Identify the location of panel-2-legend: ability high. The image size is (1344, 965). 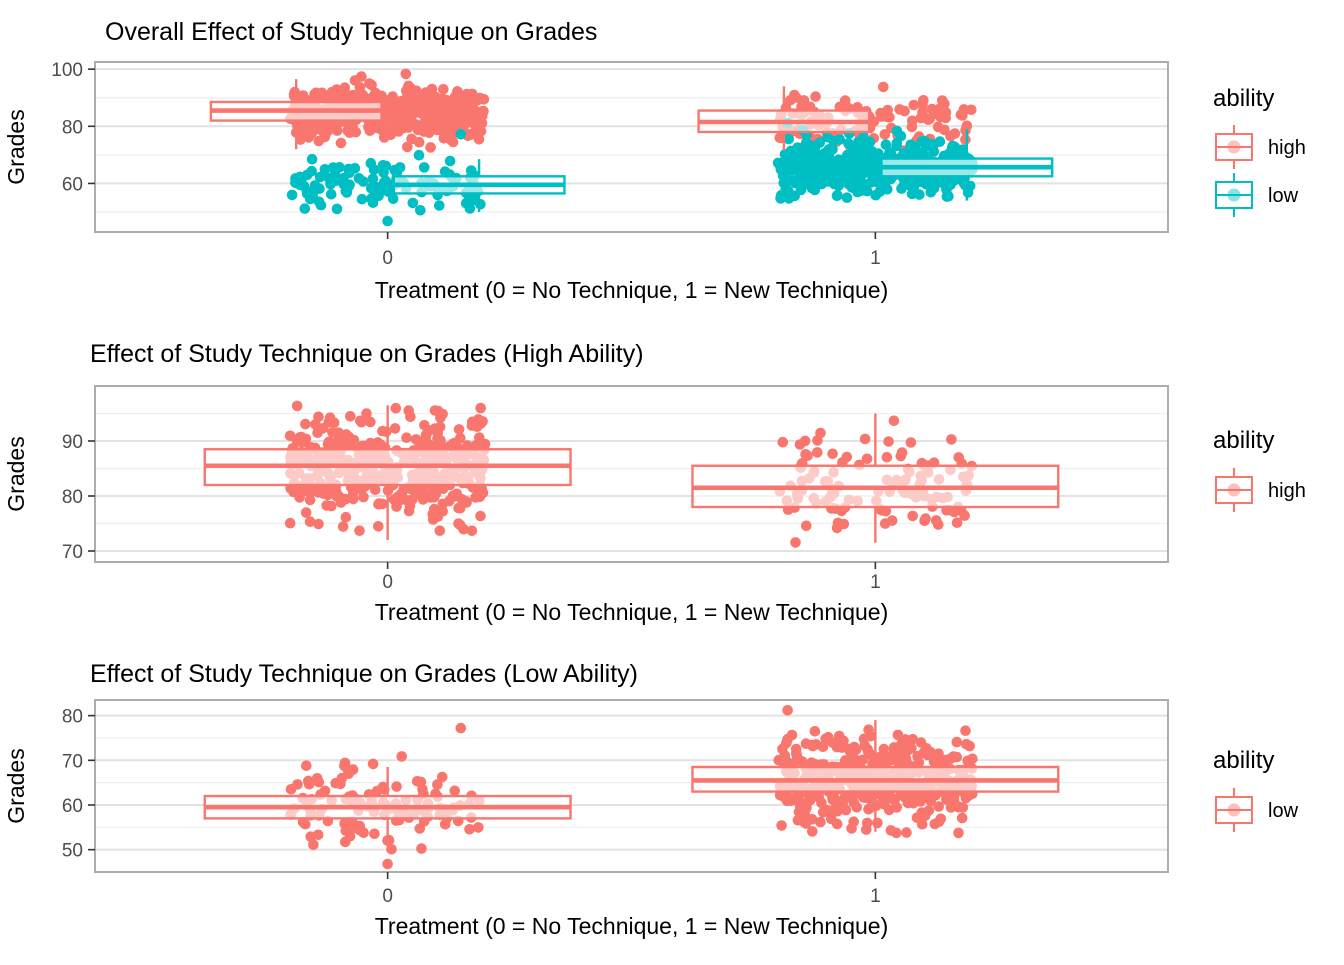
(1259, 469).